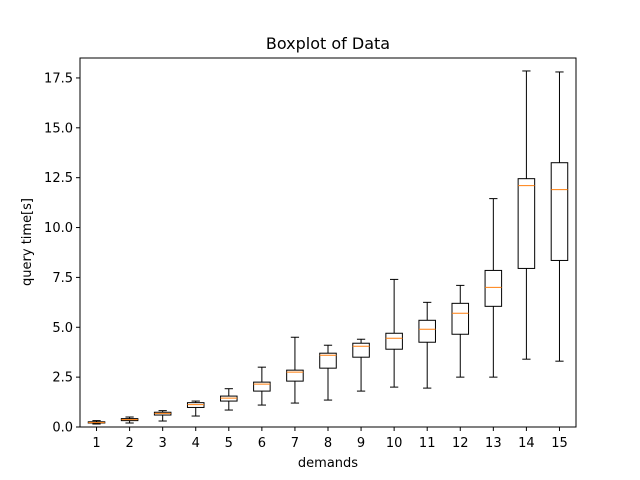  I want to click on x-axis: 1 2 3 4 5 6 7 8 9 10 11 12 13 14 15, so click(330, 439).